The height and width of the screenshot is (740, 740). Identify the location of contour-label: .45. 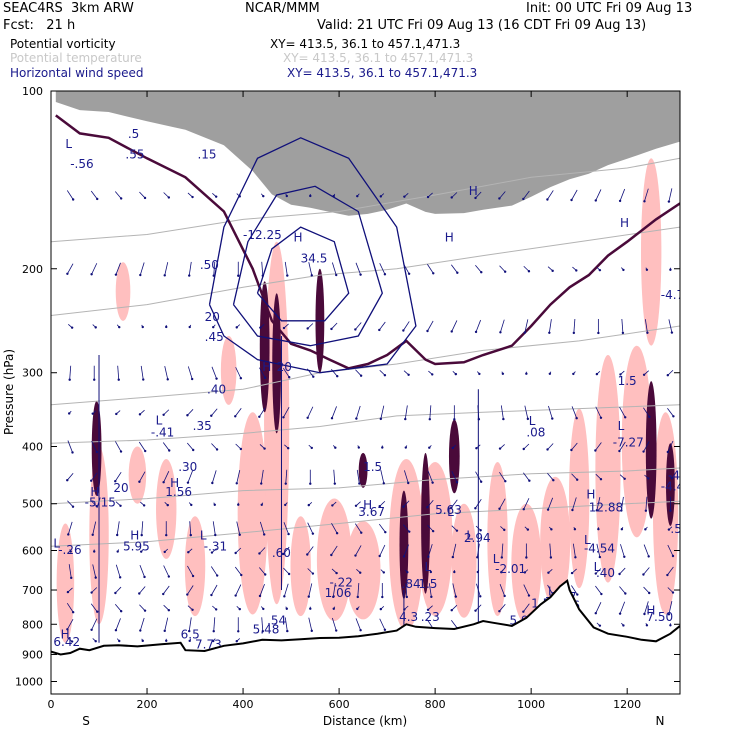
(214, 337).